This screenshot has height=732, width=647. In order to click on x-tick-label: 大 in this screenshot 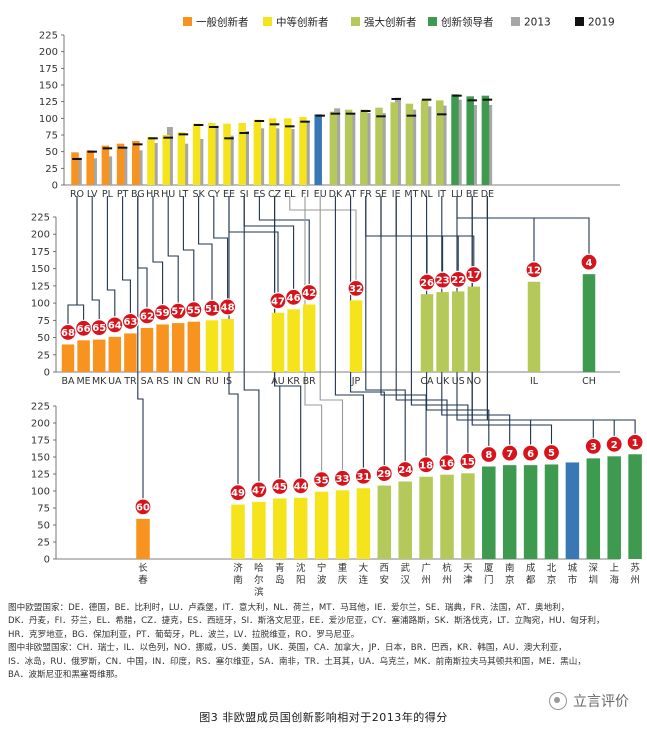, I will do `click(364, 568)`.